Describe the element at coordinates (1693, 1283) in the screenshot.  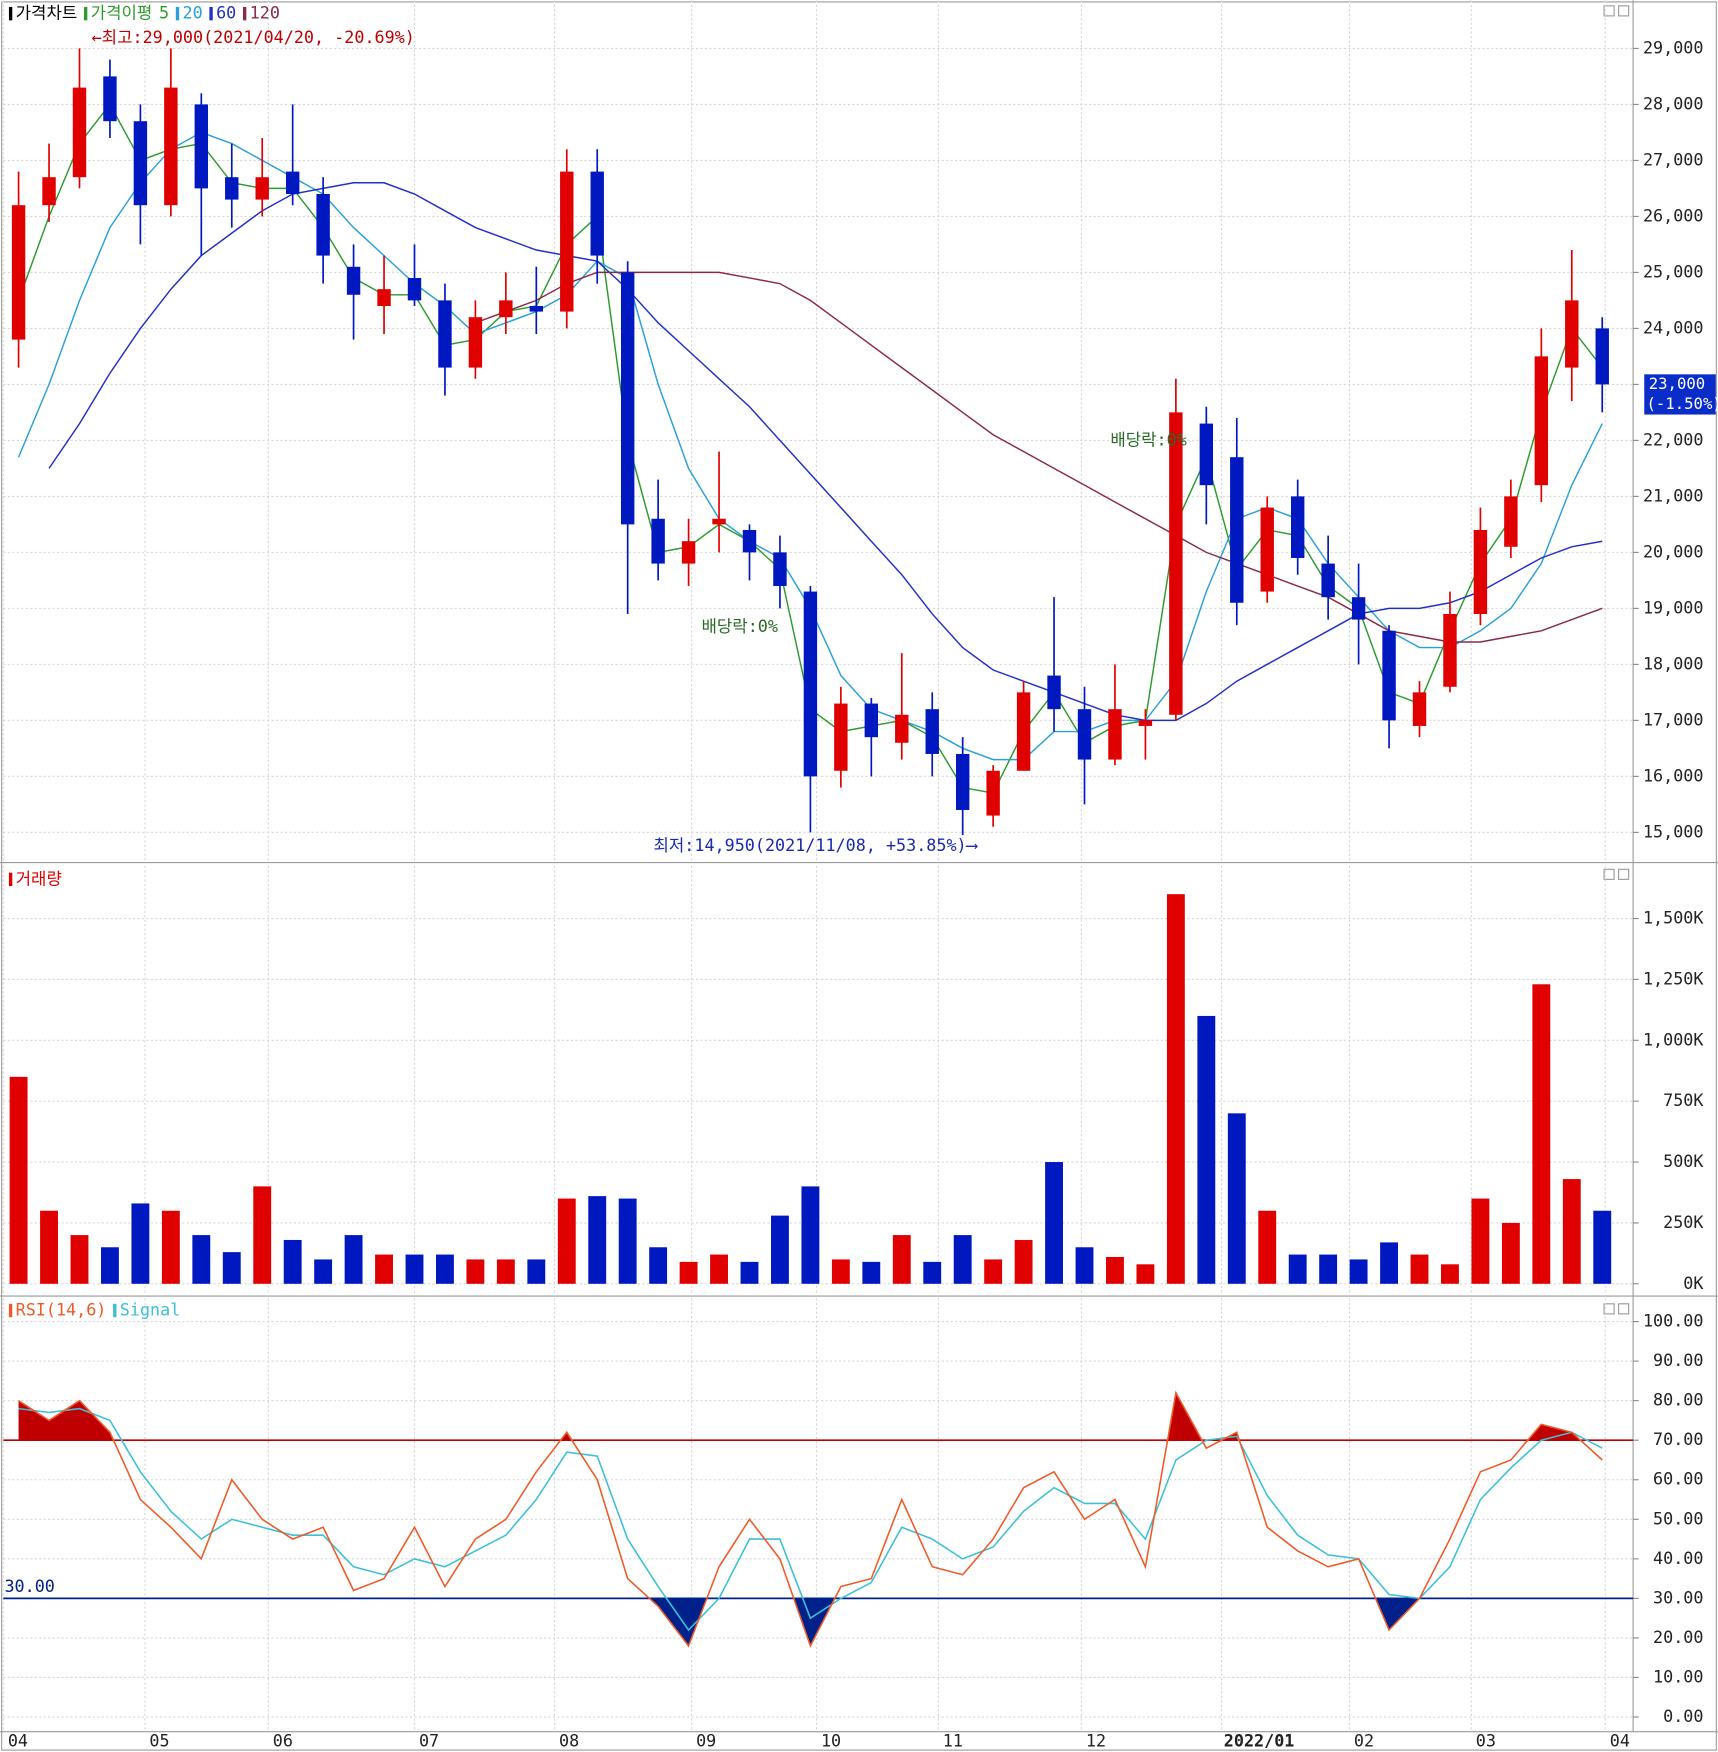
I see `y-tick-label: 0K` at that location.